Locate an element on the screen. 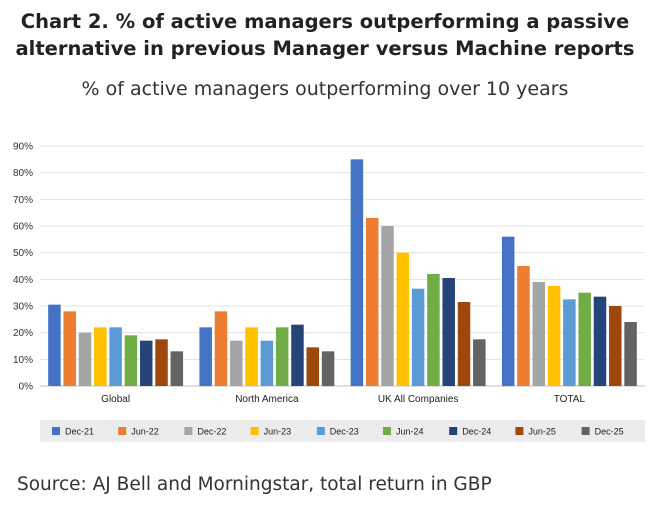  x-category-label: UK All Companies is located at coordinates (418, 399).